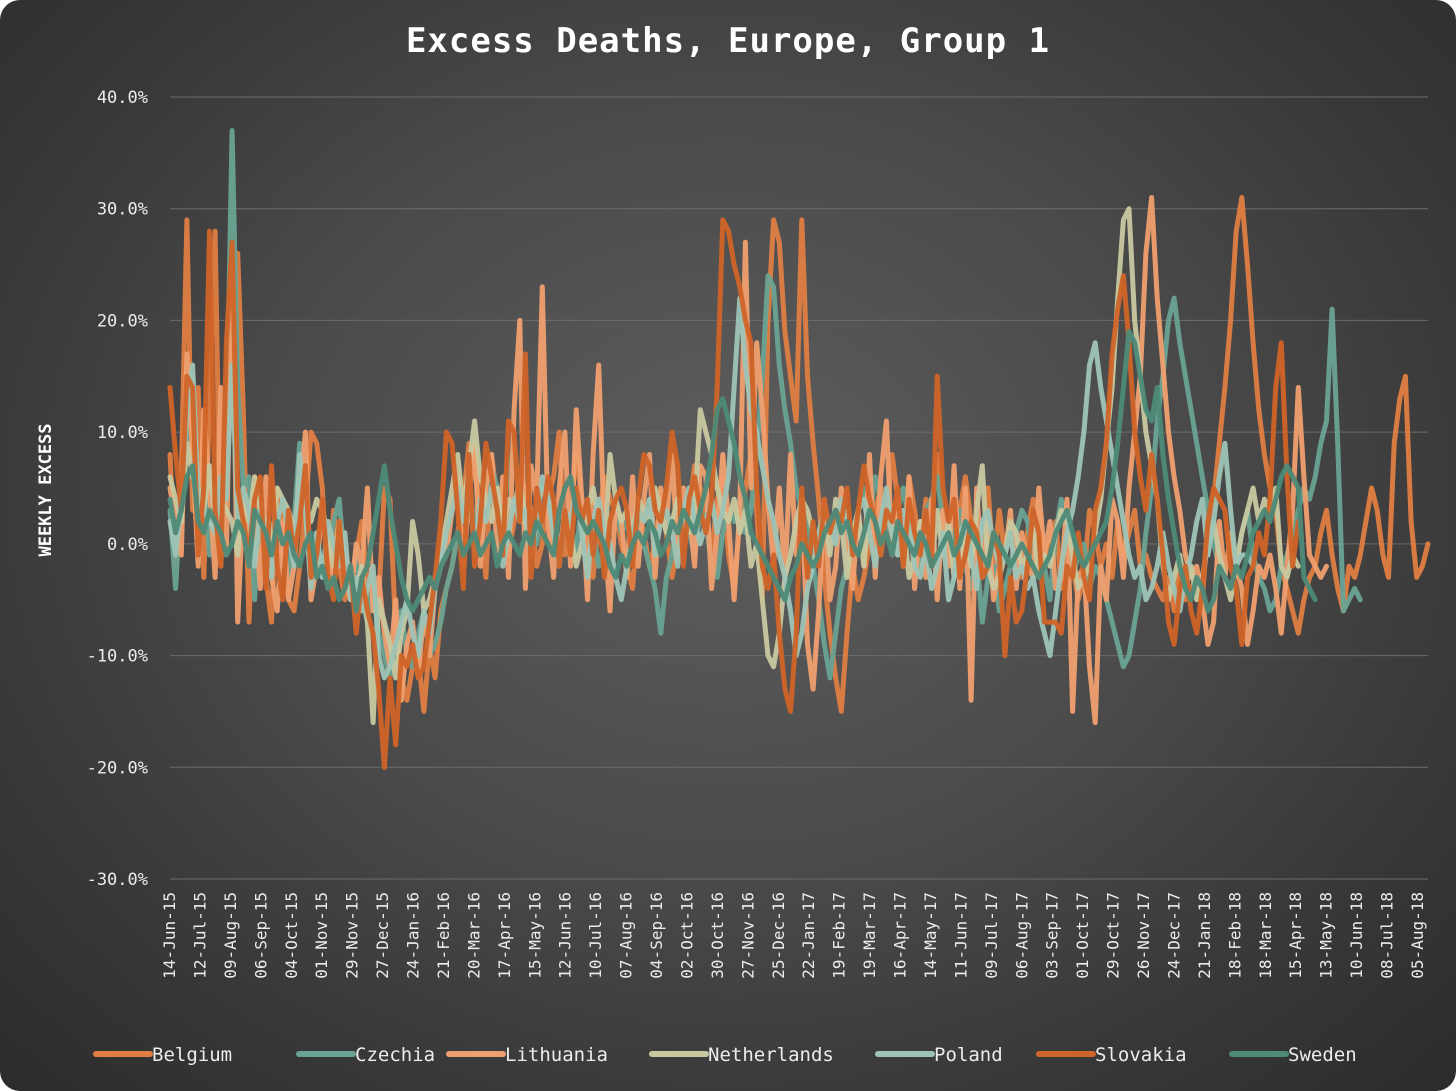 This screenshot has height=1091, width=1456. Describe the element at coordinates (230, 935) in the screenshot. I see `x-tick-label: 09-Aug-15` at that location.